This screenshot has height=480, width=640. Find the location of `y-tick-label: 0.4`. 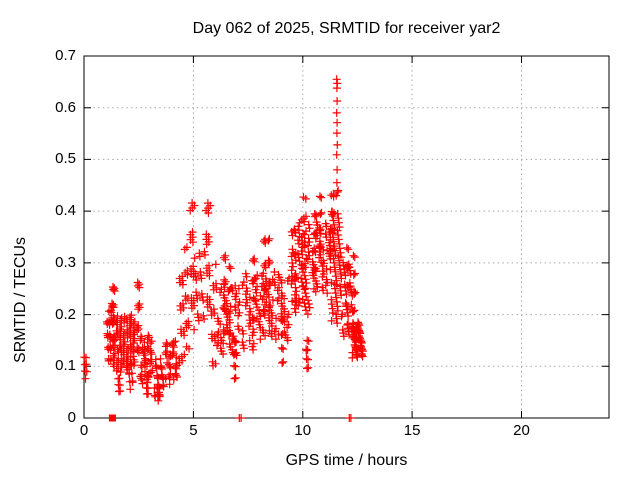

y-tick-label: 0.4 is located at coordinates (65, 211).